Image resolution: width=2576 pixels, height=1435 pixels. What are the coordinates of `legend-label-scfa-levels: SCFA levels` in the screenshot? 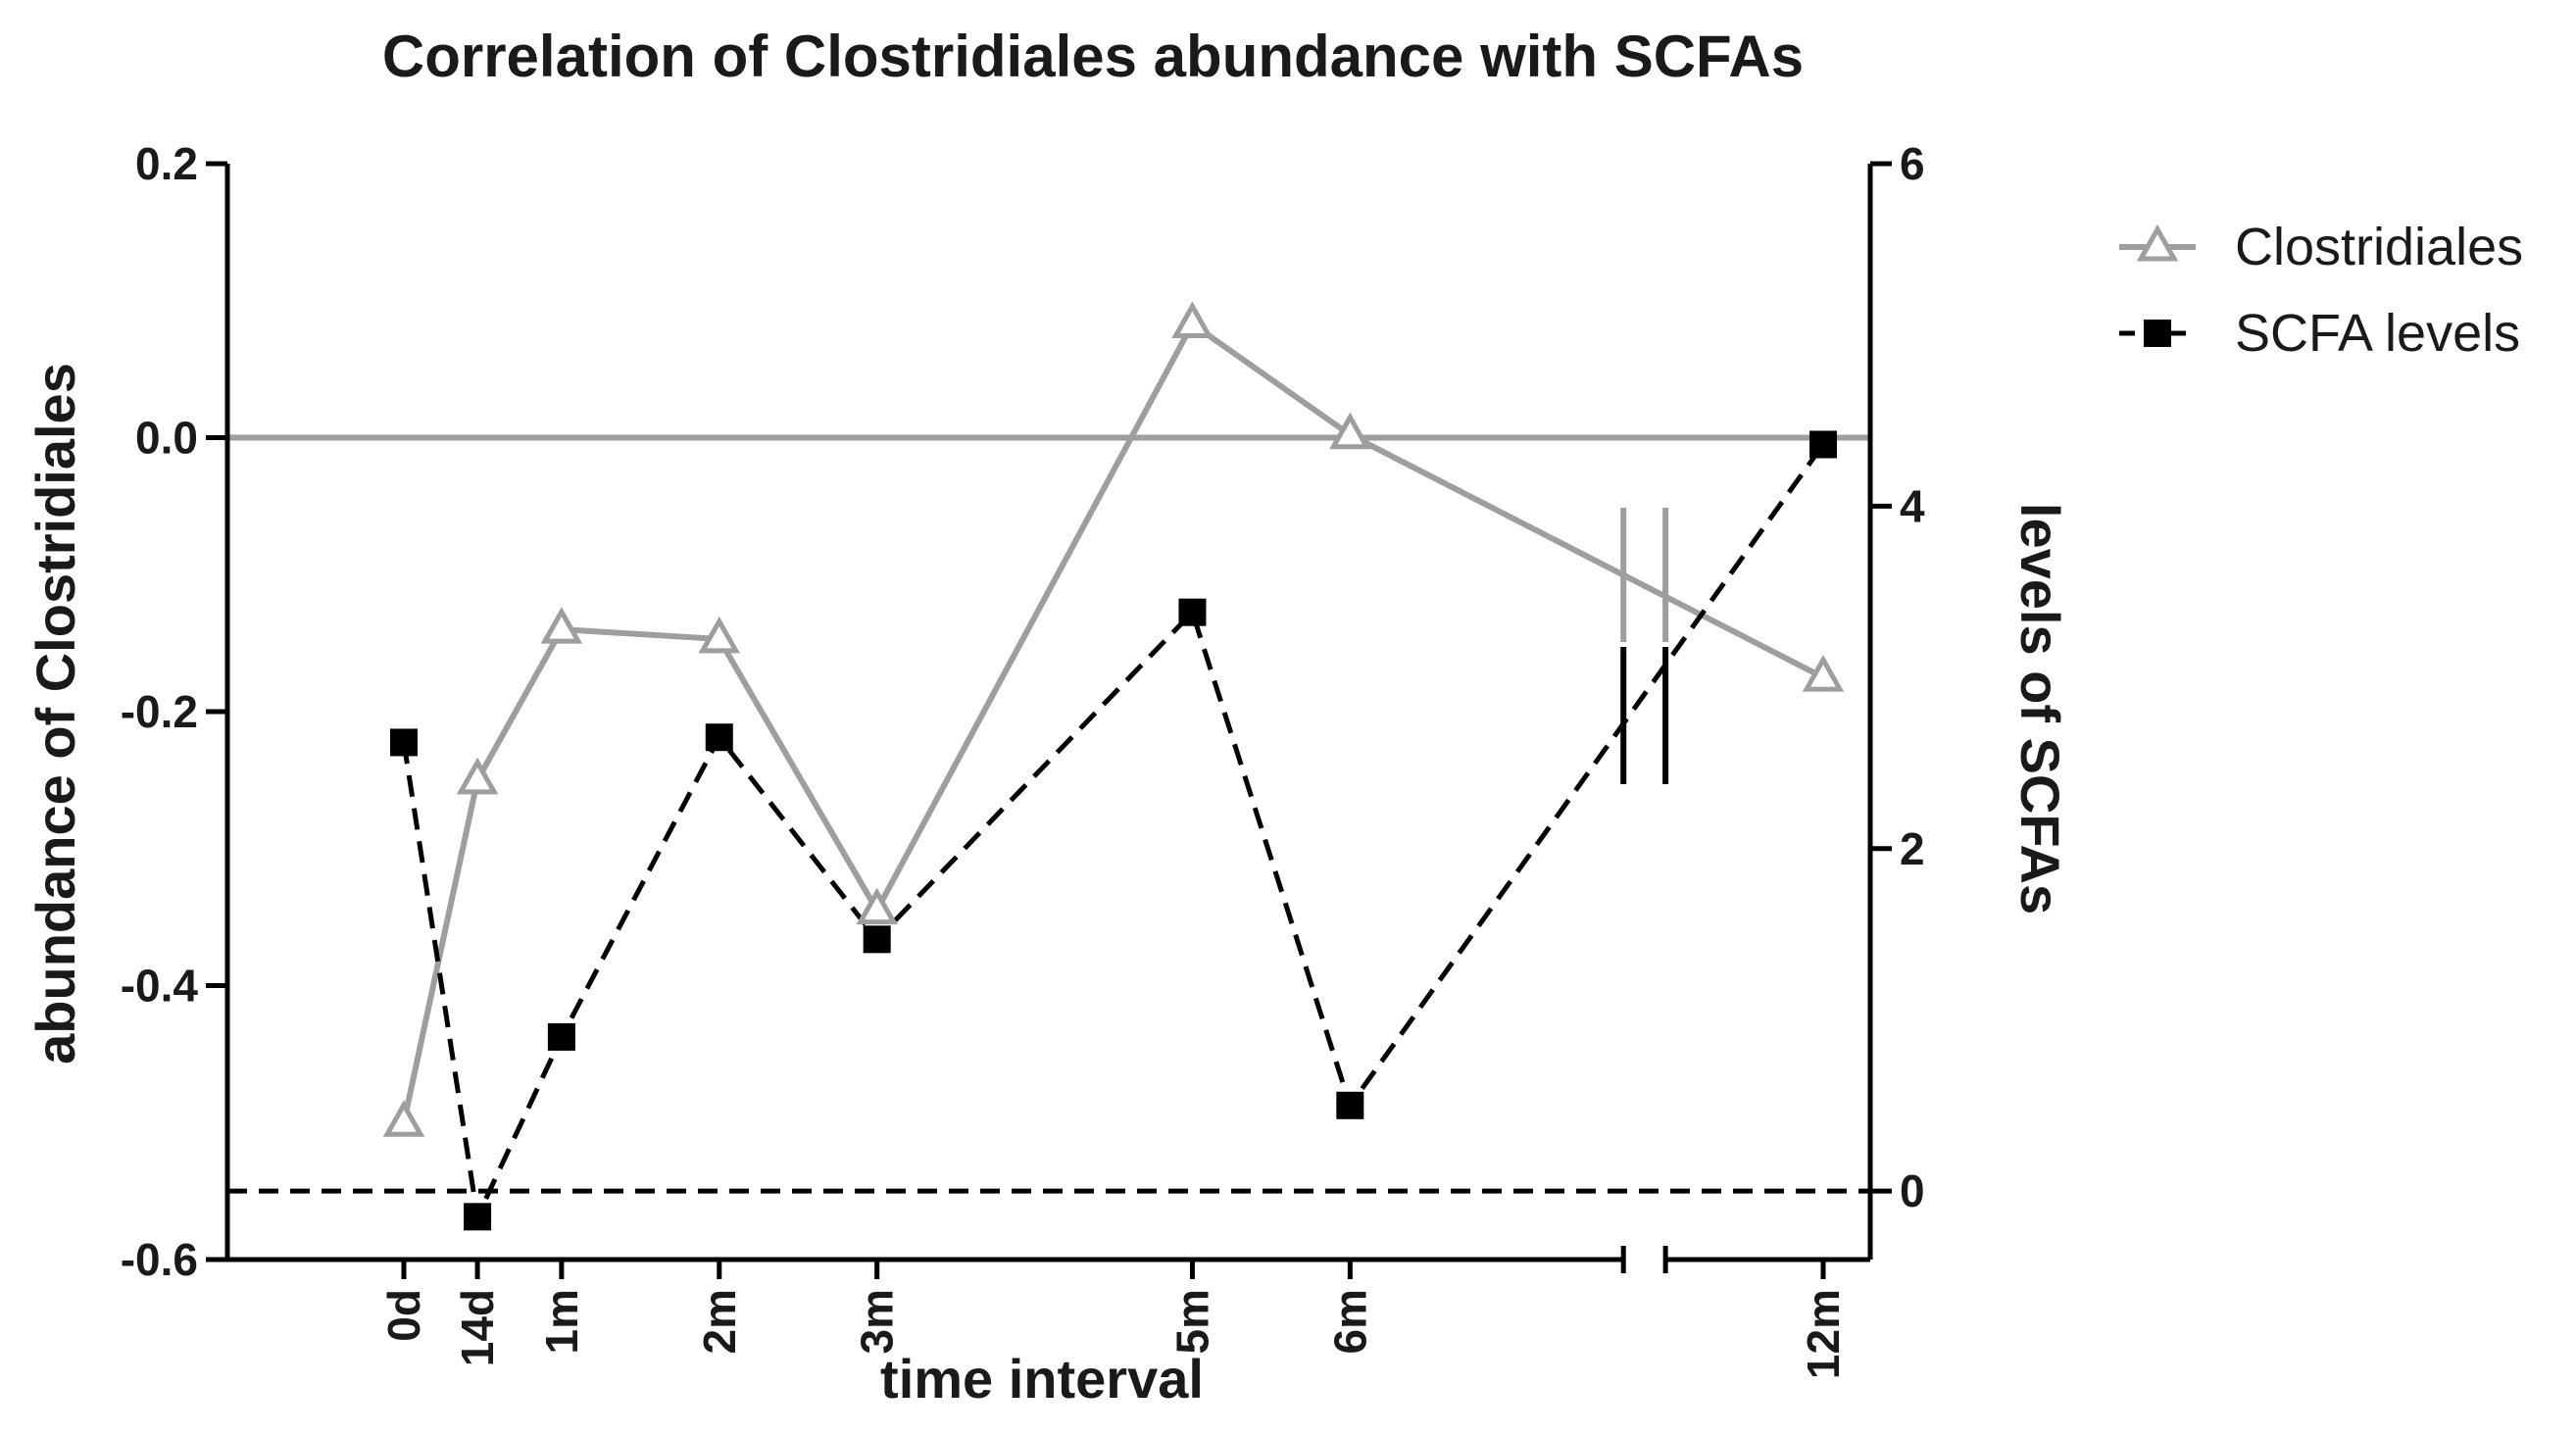 It's located at (2377, 333).